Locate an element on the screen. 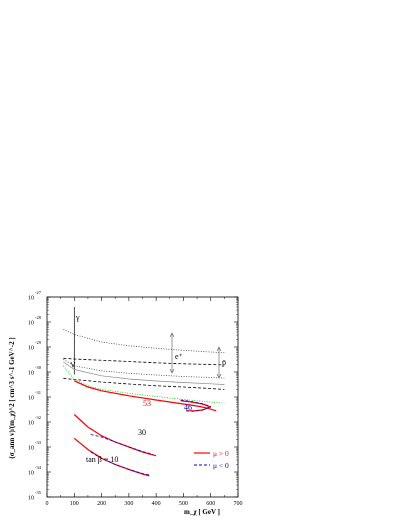  x-tick-label: 700 is located at coordinates (238, 504).